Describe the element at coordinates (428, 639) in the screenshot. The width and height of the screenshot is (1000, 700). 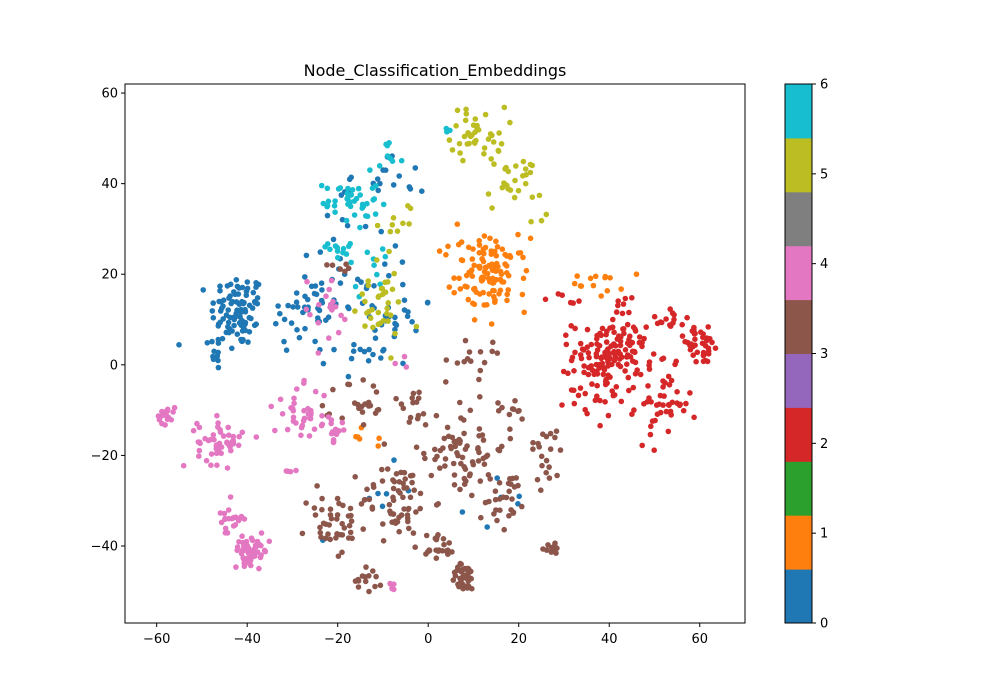
I see `x-tick-label: 0` at that location.